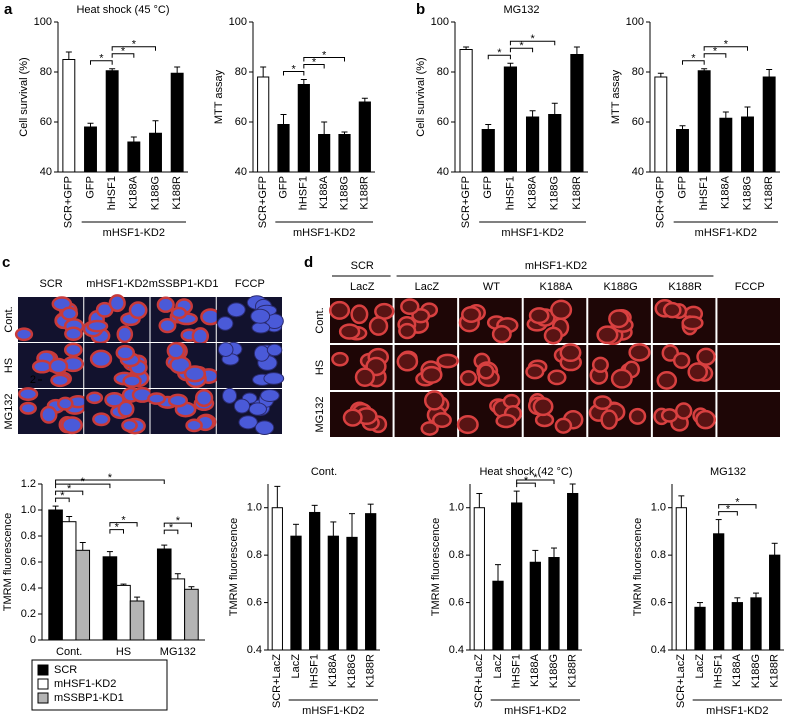  Describe the element at coordinates (682, 187) in the screenshot. I see `x-tick-label: GFP` at that location.